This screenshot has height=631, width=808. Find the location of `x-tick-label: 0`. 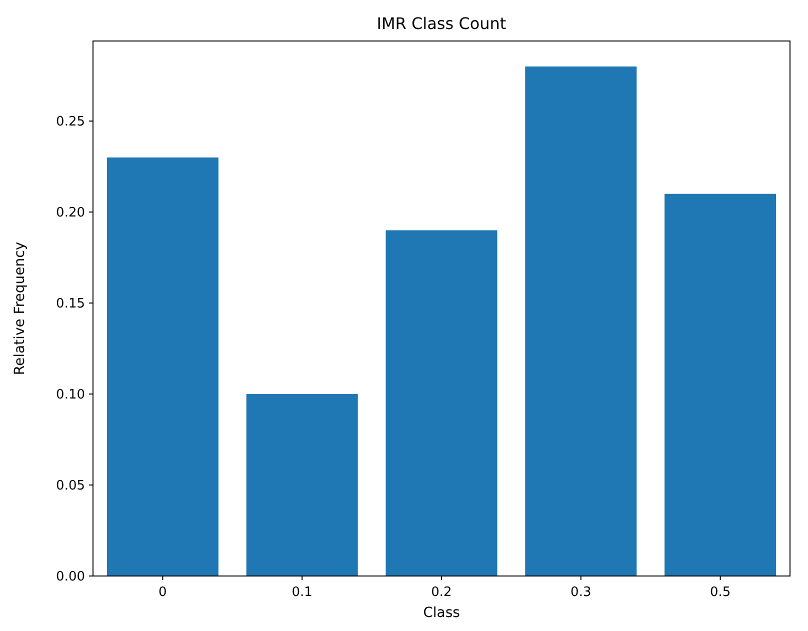

x-tick-label: 0 is located at coordinates (162, 592).